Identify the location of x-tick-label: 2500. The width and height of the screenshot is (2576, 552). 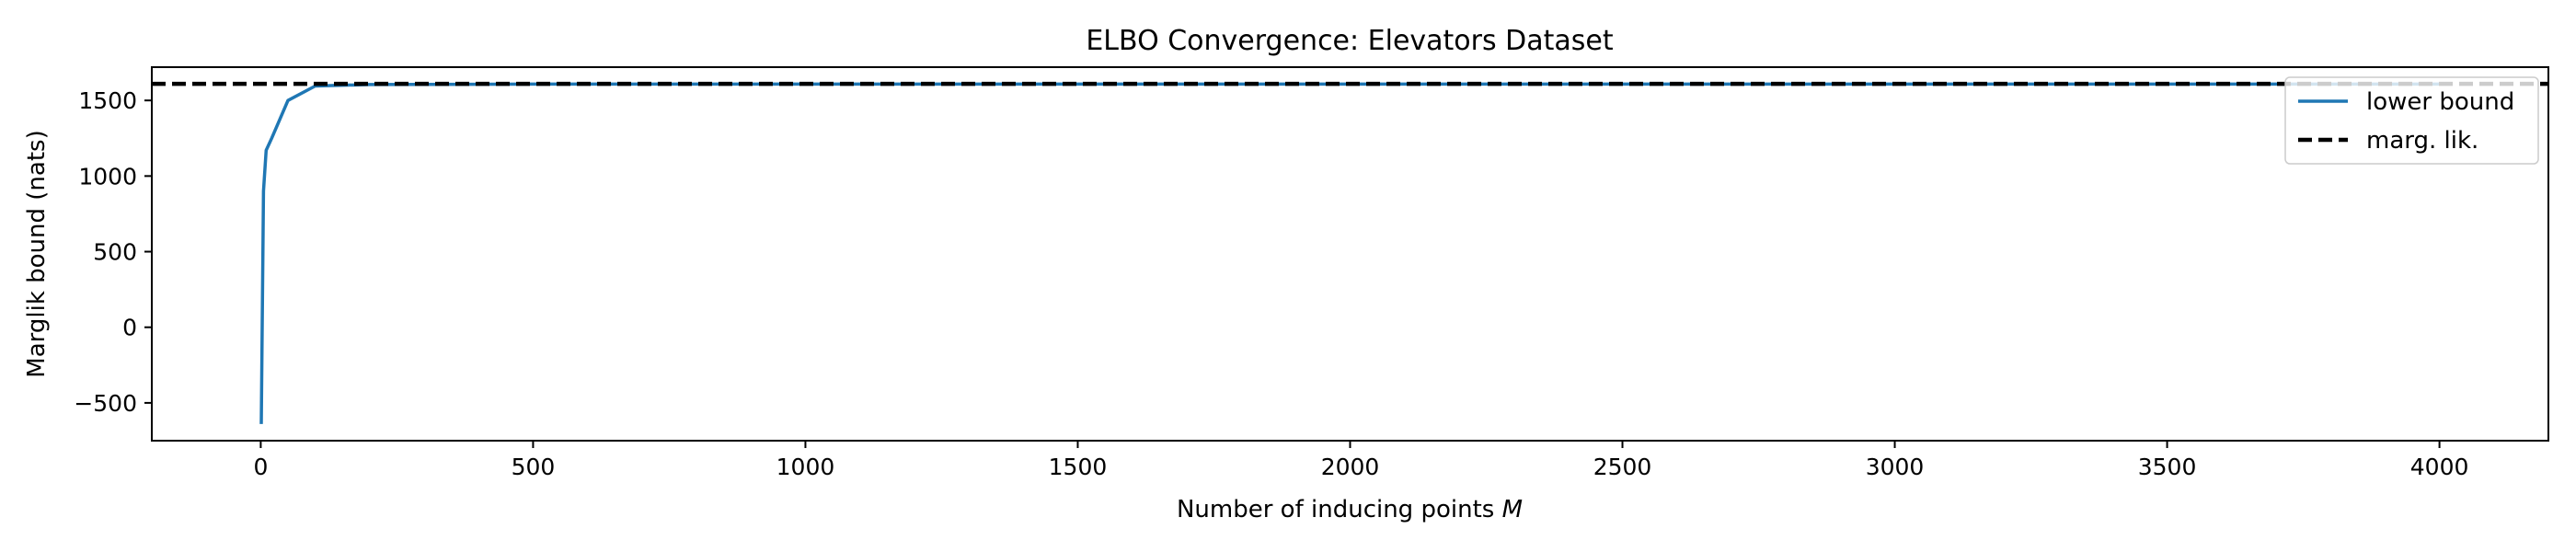
(1622, 467).